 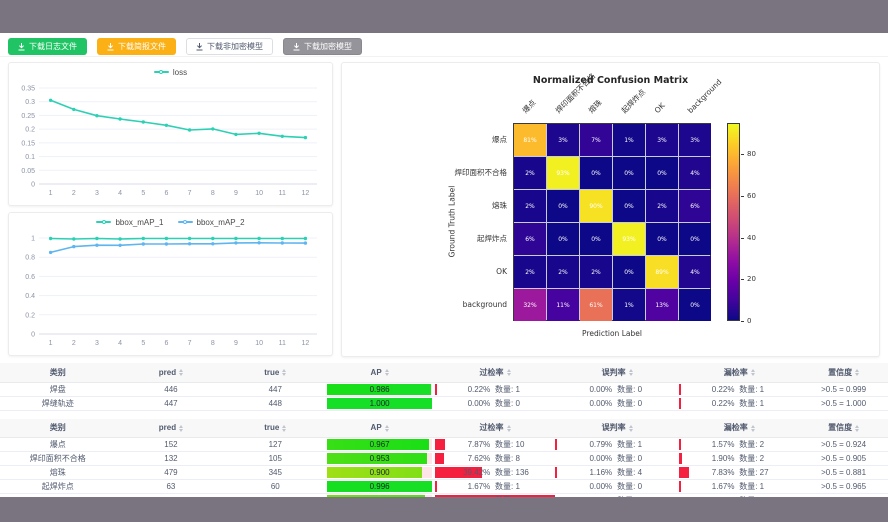 What do you see at coordinates (754, 472) in the screenshot?
I see `miss-rate-count: 数量: 27` at bounding box center [754, 472].